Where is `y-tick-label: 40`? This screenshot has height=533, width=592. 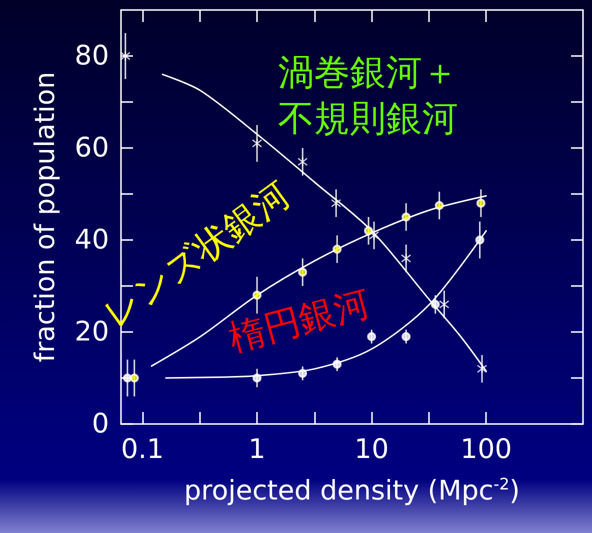 y-tick-label: 40 is located at coordinates (91, 240).